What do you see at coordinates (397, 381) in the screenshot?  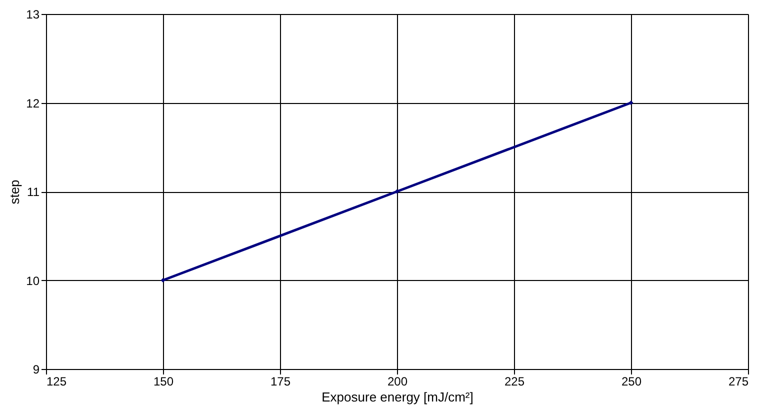 I see `x-tick-label: 200` at bounding box center [397, 381].